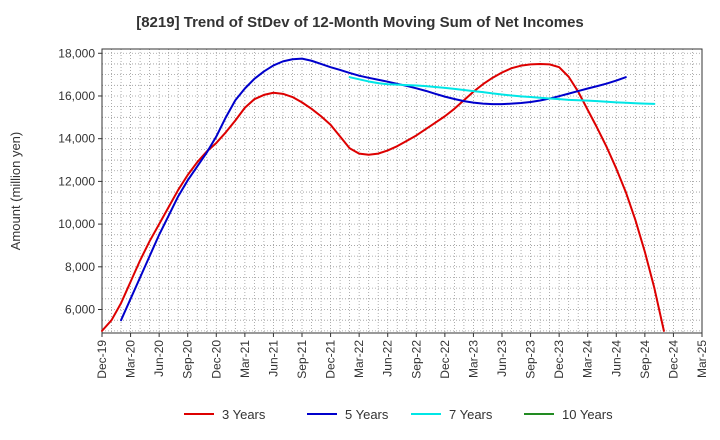 The image size is (720, 440). Describe the element at coordinates (645, 359) in the screenshot. I see `x-tick-label: Sep-24` at that location.